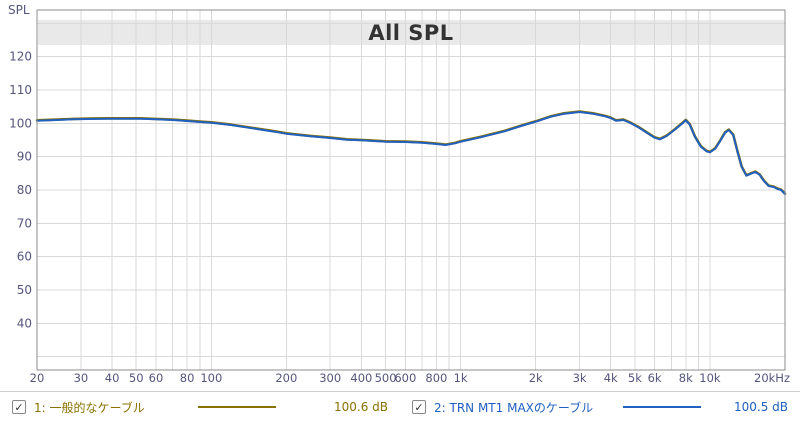 This screenshot has height=422, width=800. Describe the element at coordinates (461, 378) in the screenshot. I see `svg-text: 1k` at that location.